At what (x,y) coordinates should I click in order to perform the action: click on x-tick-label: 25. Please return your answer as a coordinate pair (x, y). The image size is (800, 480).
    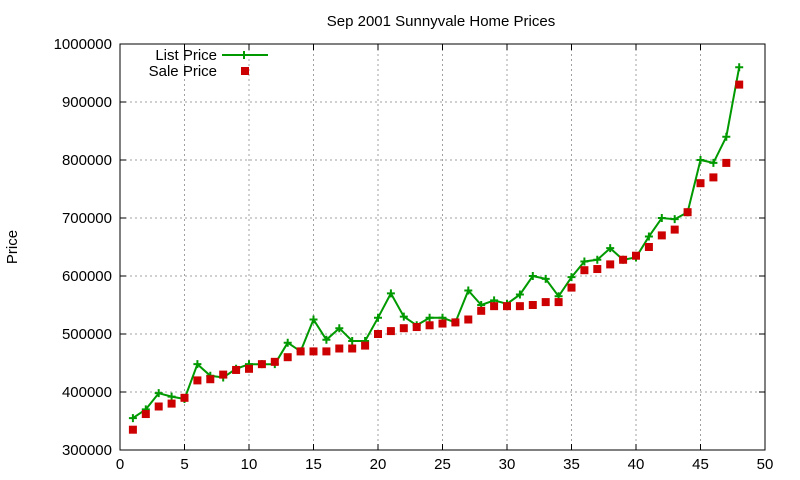
    Looking at the image, I should click on (442, 464).